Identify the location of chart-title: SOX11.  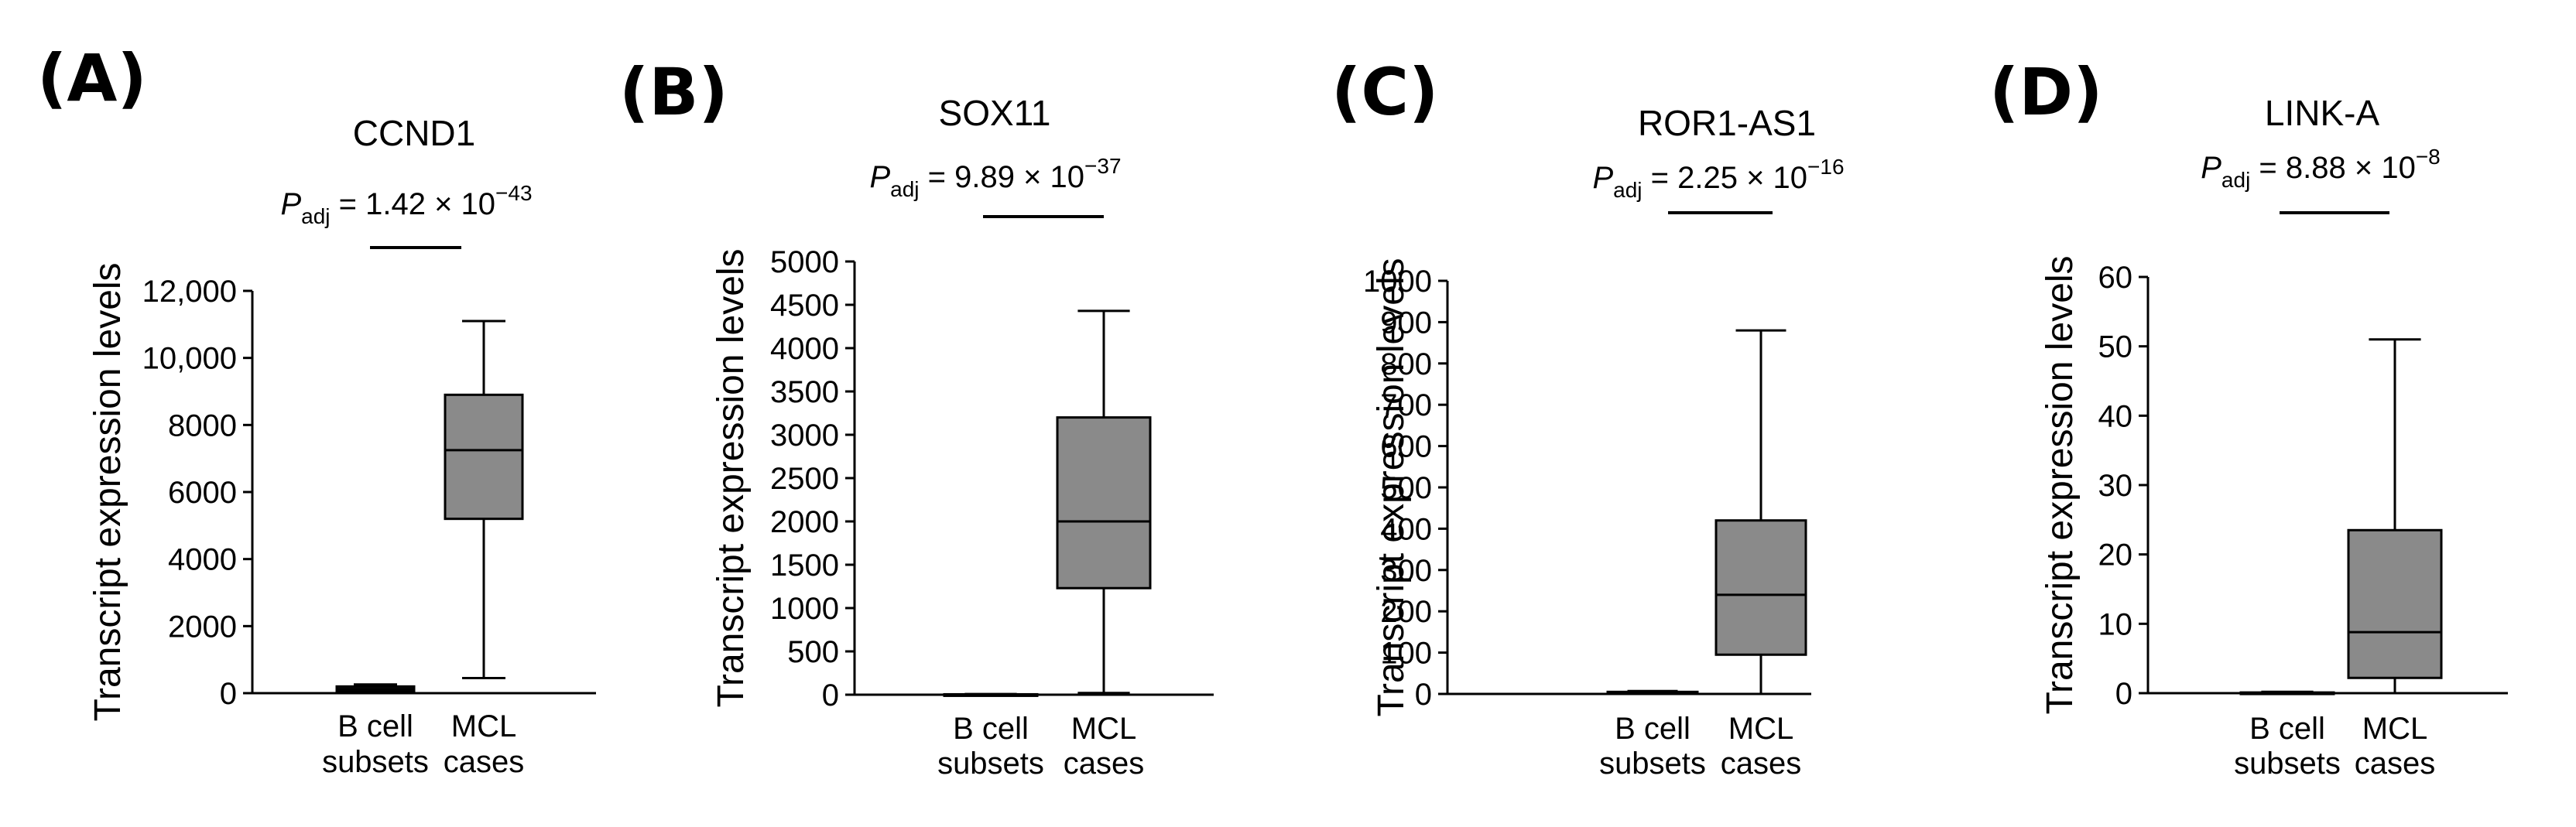
(995, 113).